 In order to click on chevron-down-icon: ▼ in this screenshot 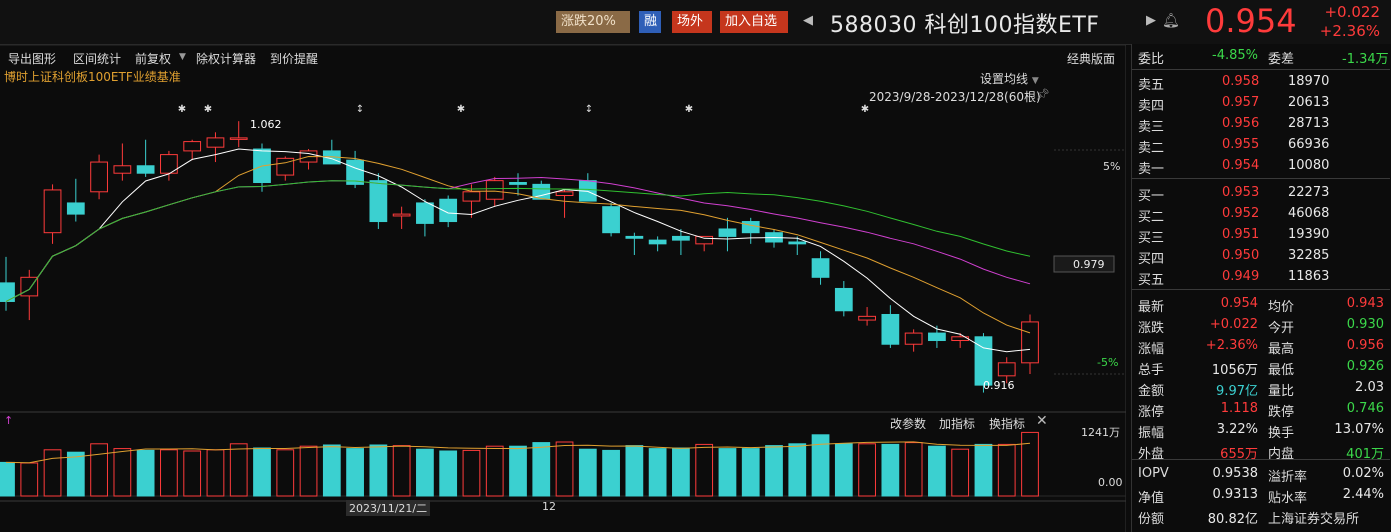, I will do `click(182, 57)`.